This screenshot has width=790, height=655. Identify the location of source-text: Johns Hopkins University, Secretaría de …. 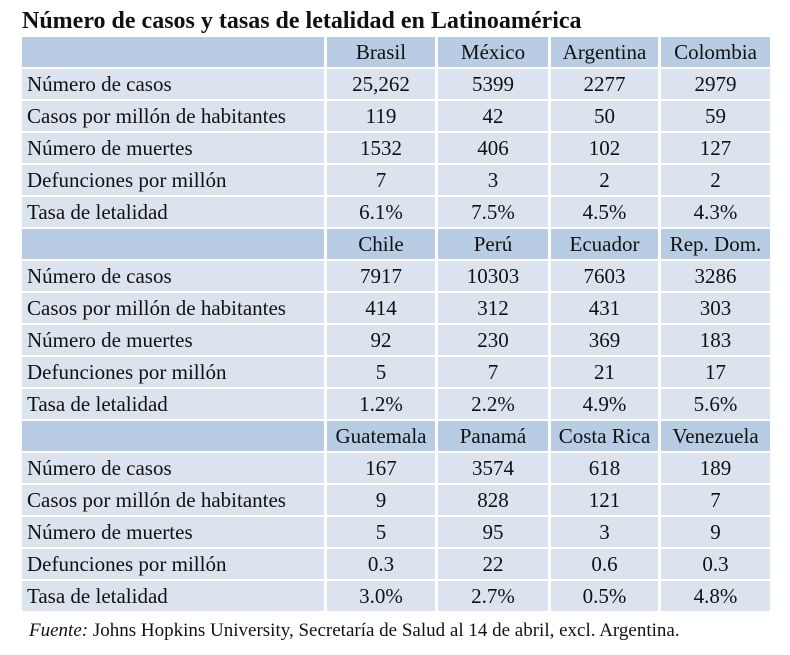
(386, 630).